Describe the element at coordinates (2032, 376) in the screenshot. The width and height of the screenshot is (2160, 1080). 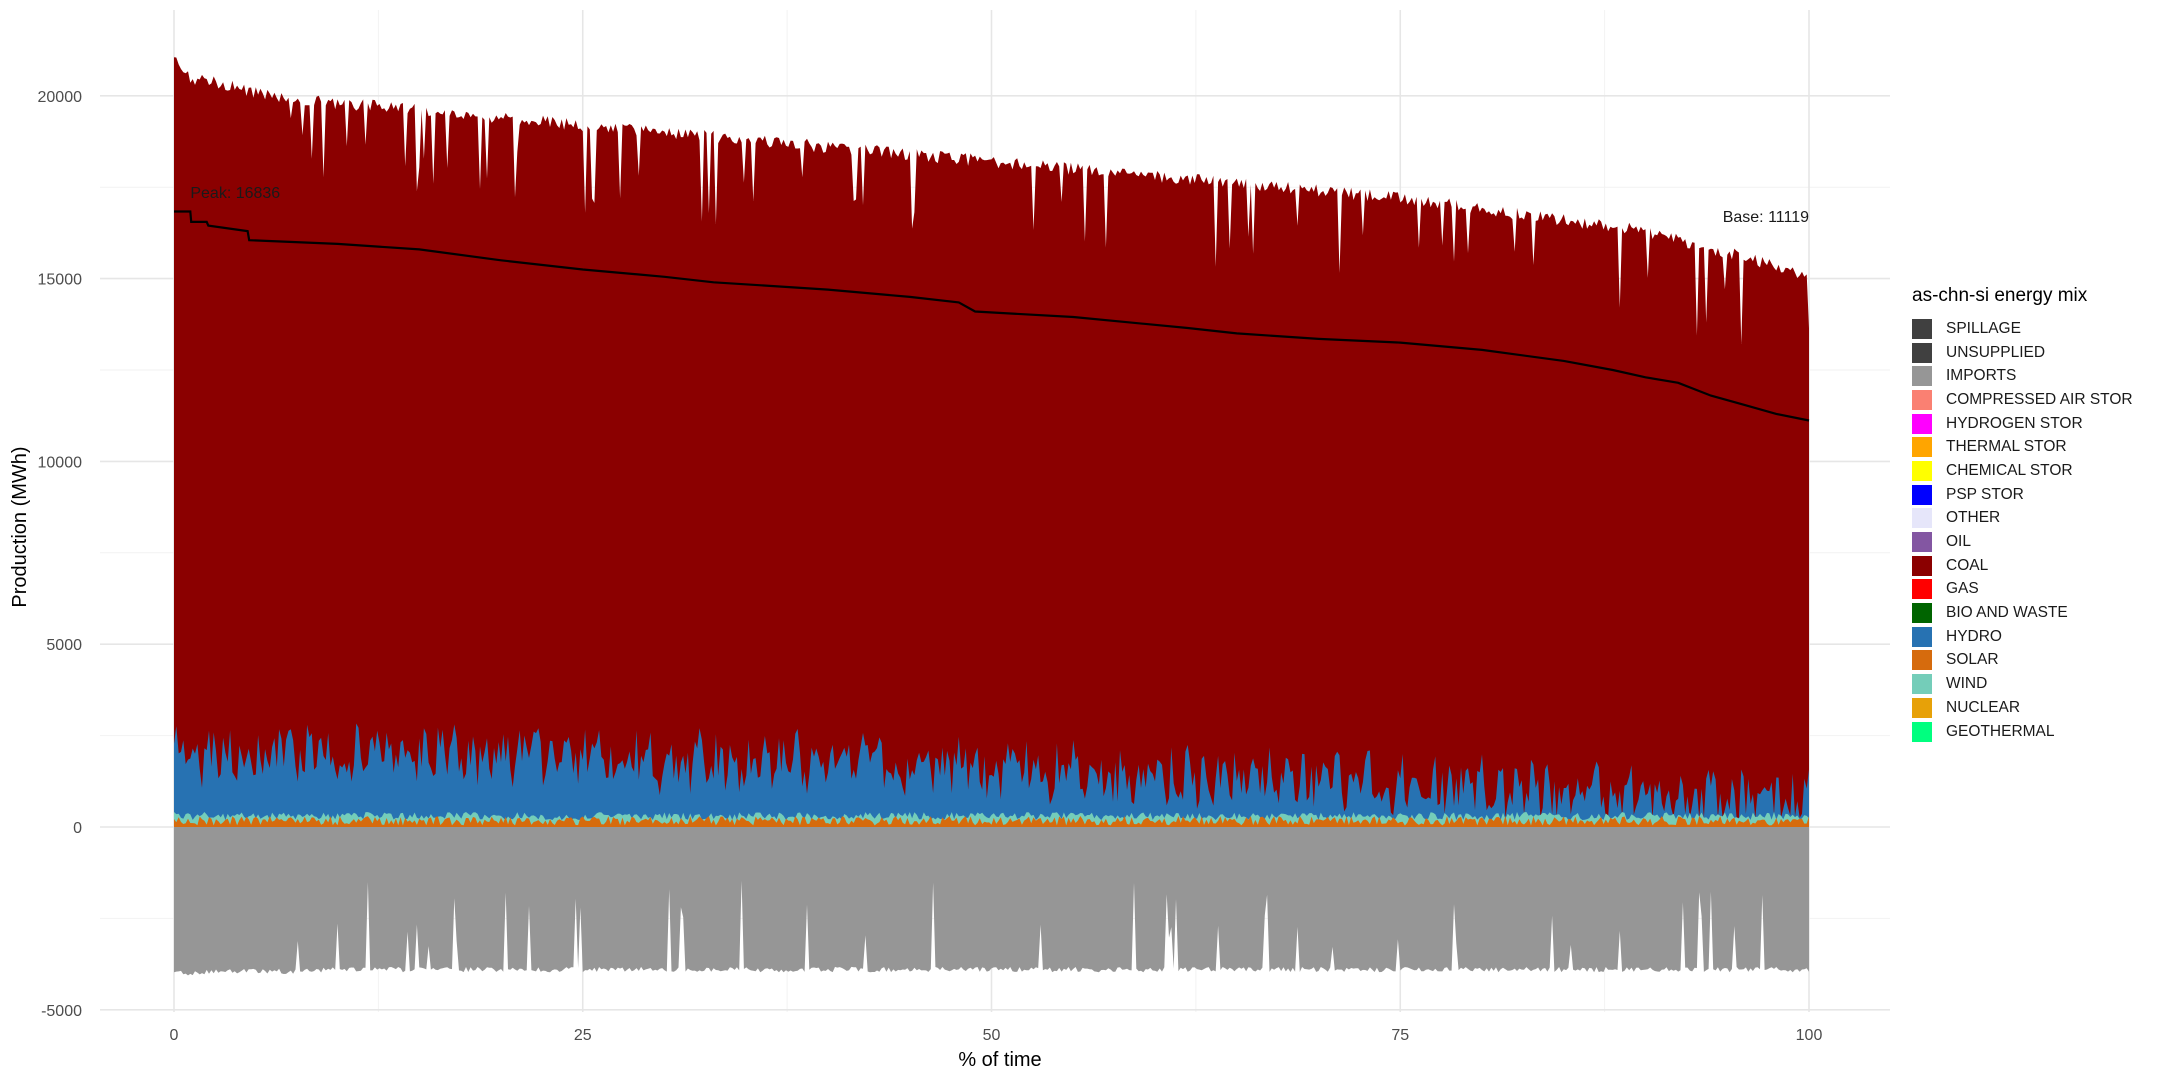
I see `legend-item: IMPORTS` at that location.